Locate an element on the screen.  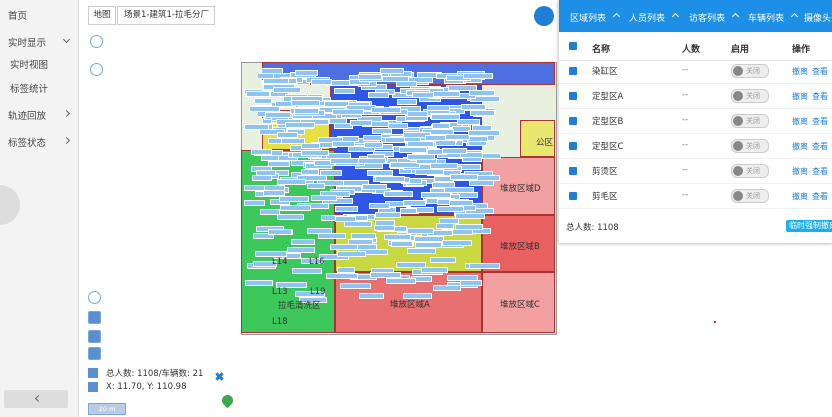
tab: 车辆列表 is located at coordinates (766, 19).